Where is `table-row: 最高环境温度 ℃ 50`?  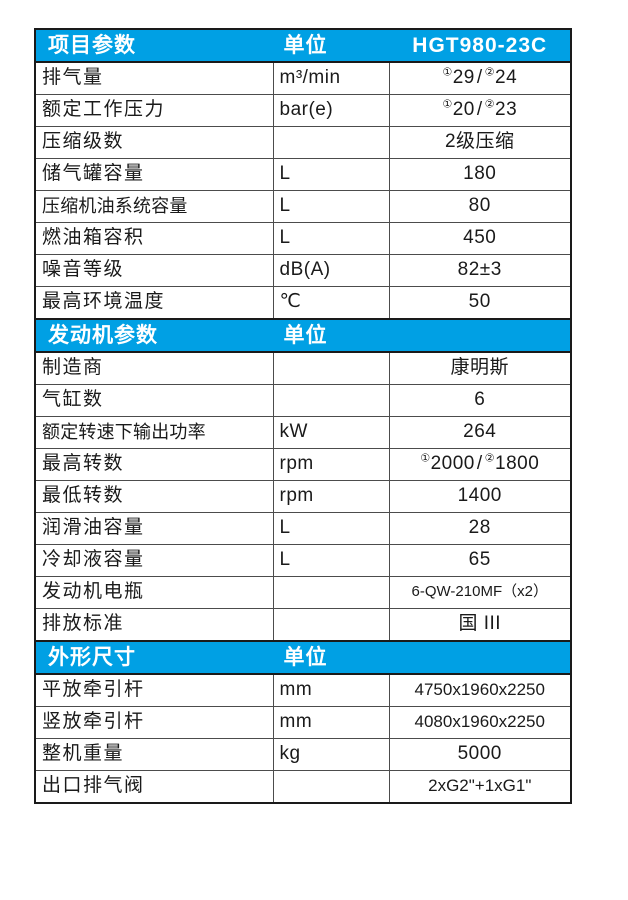 table-row: 最高环境温度 ℃ 50 is located at coordinates (303, 303).